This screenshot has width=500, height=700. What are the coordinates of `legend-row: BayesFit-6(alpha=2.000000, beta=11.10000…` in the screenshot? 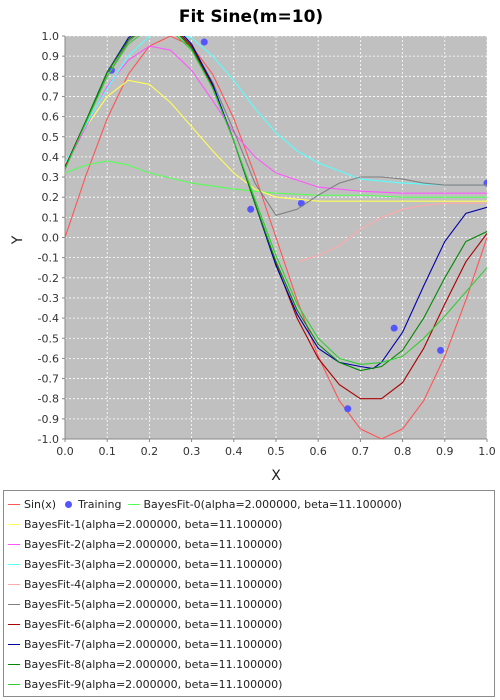 It's located at (148, 624).